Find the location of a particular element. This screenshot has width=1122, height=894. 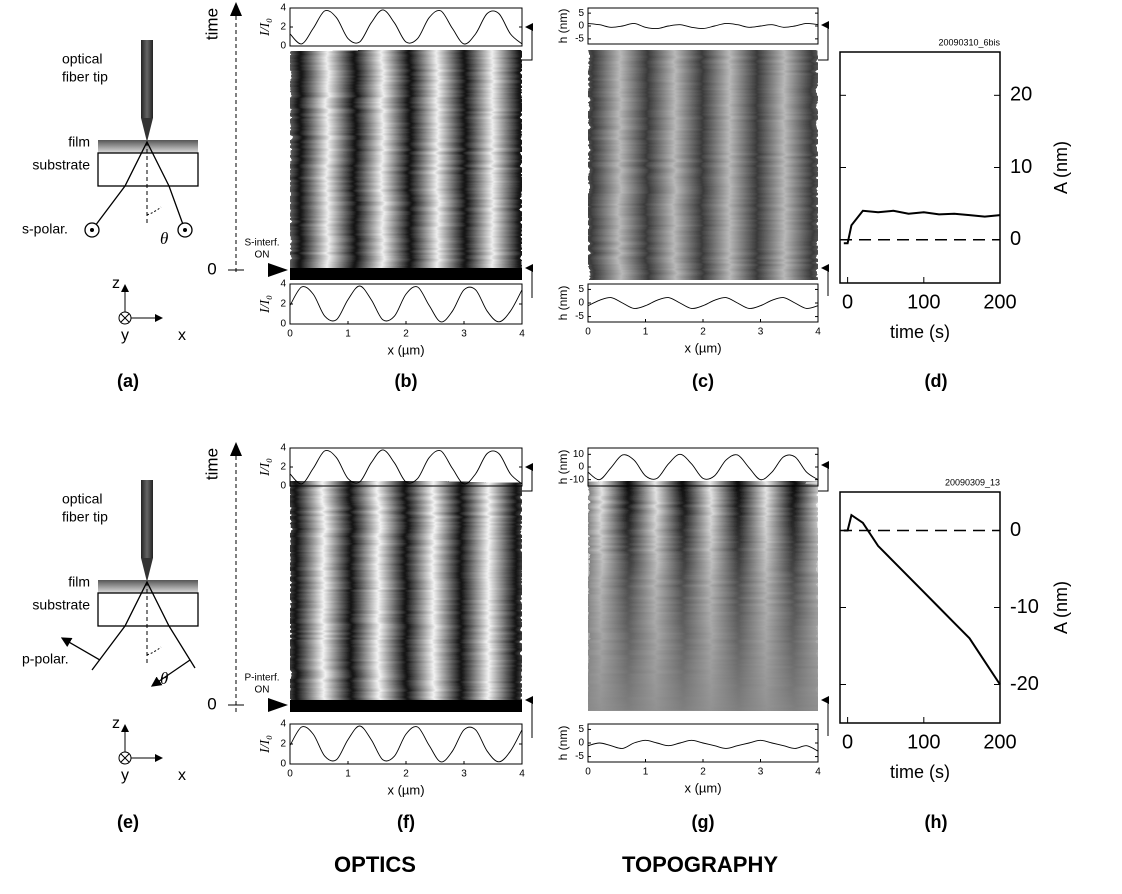

x-tick-label: 200 is located at coordinates (999, 302).